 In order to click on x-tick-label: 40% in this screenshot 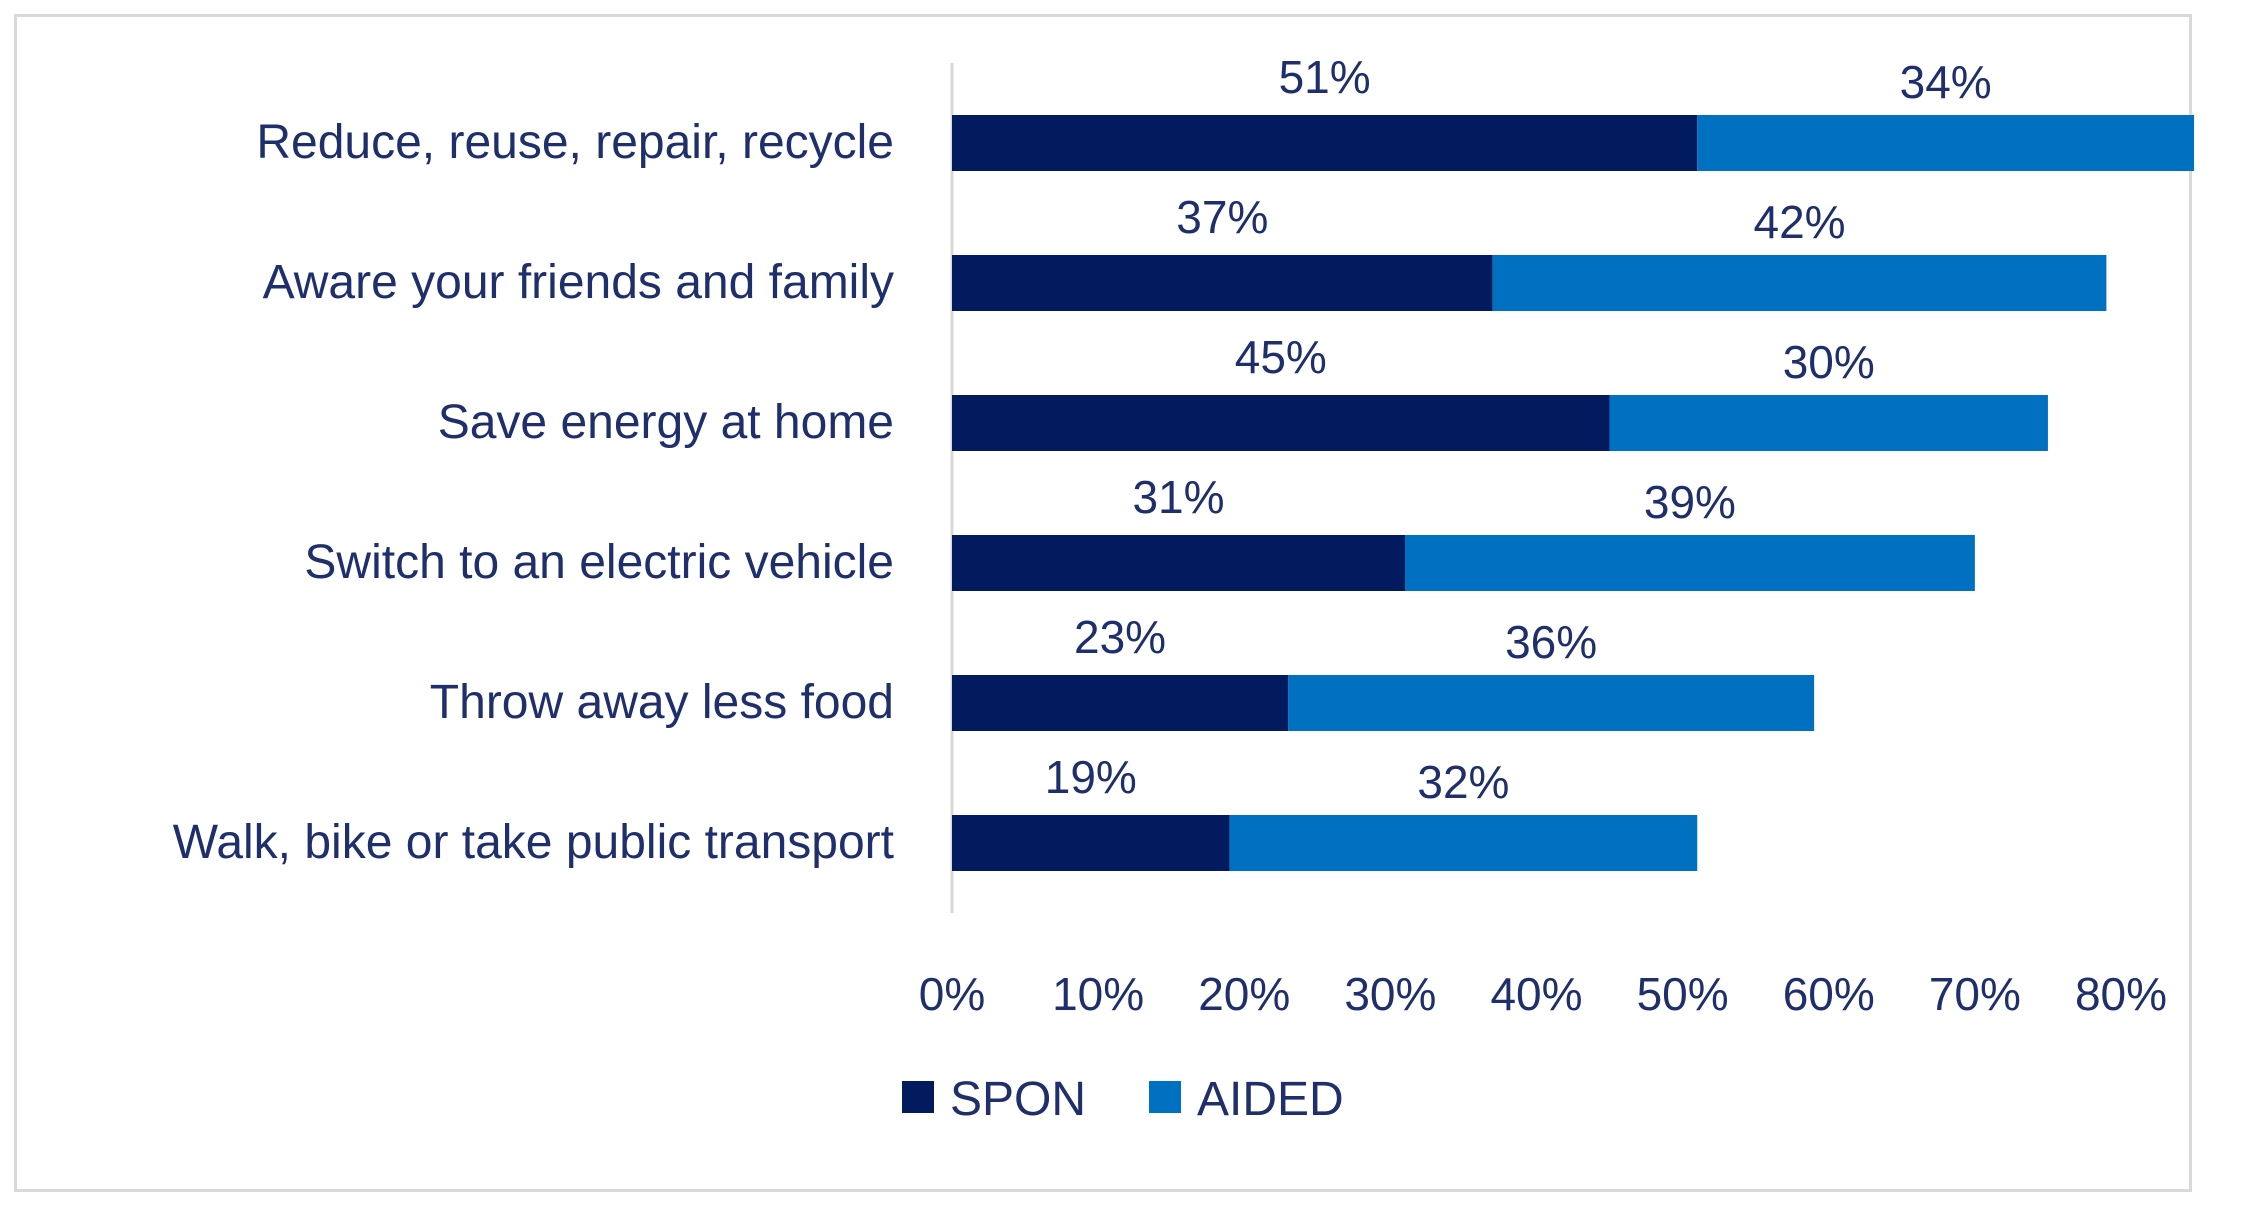, I will do `click(1536, 994)`.